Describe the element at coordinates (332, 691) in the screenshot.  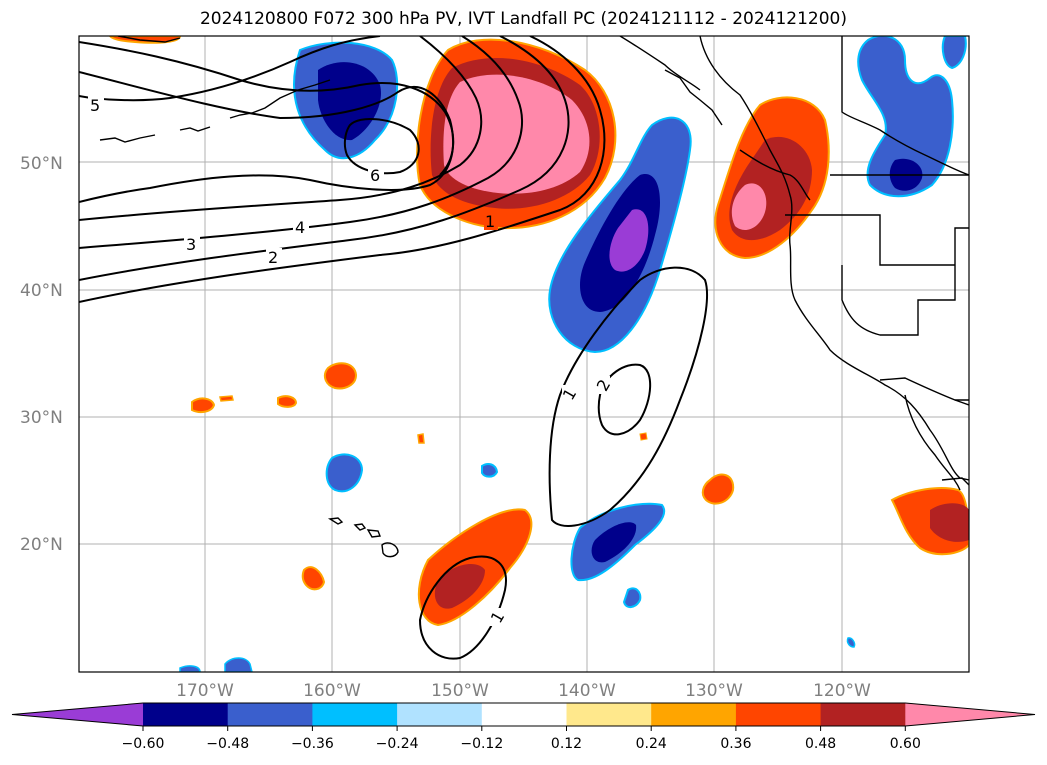
I see `lon-label-160w: 160°W` at that location.